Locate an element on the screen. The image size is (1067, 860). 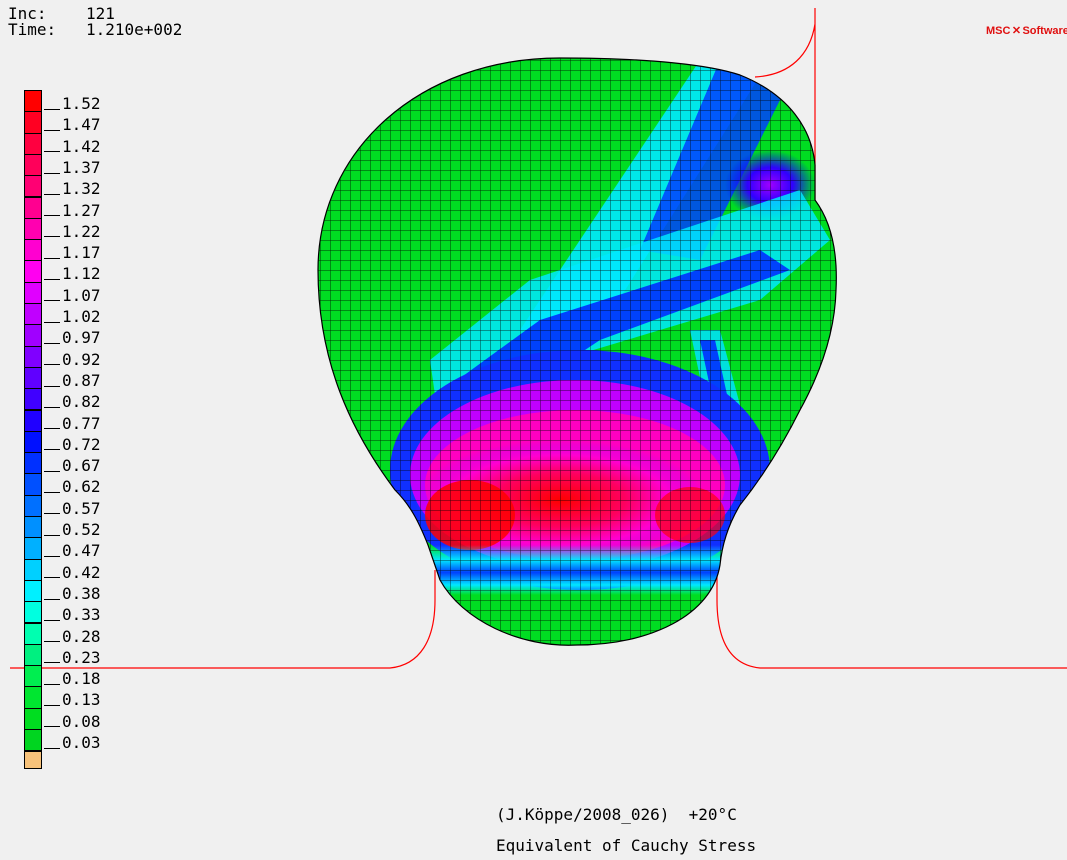
legend-label: 0.08 is located at coordinates (81, 721).